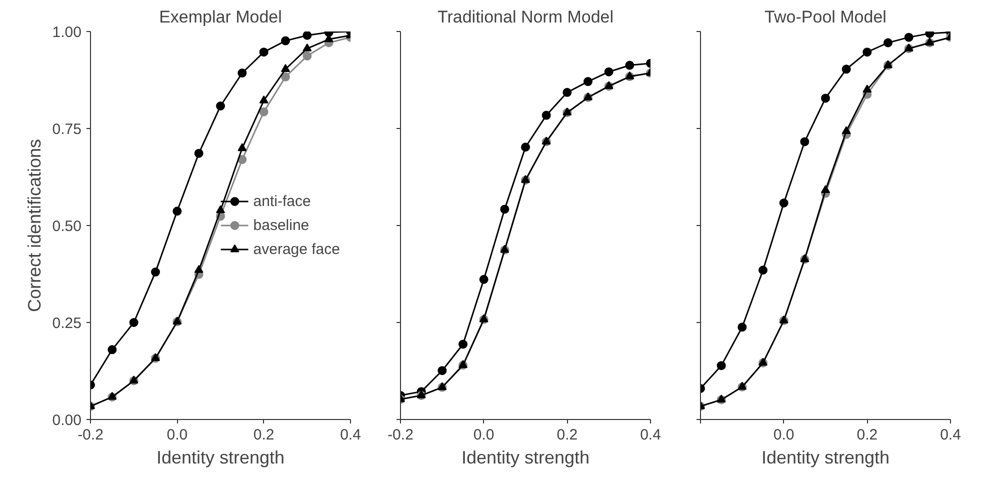 The height and width of the screenshot is (477, 990). Describe the element at coordinates (34, 225) in the screenshot. I see `y-axis-title: Correct identifications` at that location.